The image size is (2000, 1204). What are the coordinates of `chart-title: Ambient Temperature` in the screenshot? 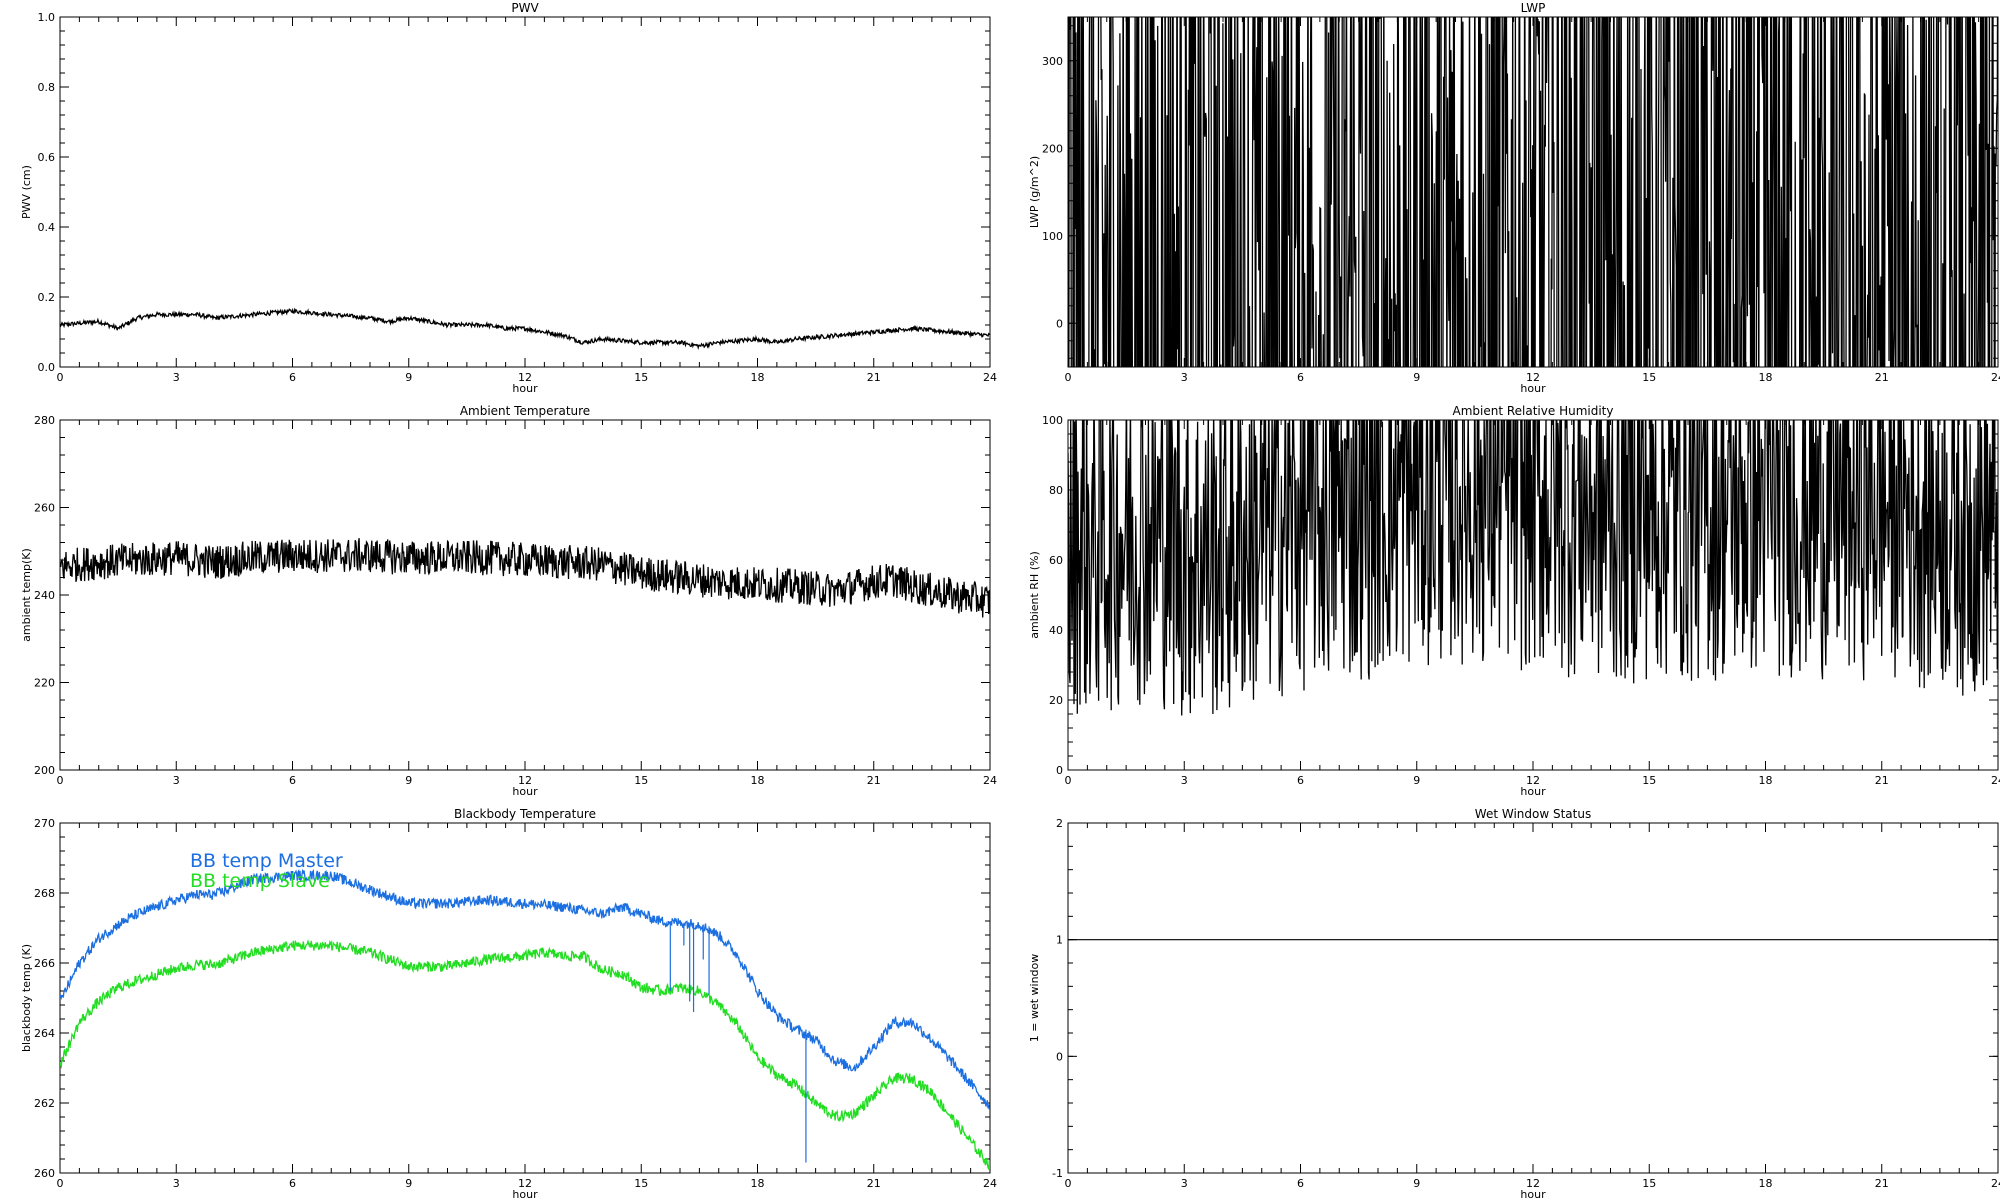 It's located at (525, 411).